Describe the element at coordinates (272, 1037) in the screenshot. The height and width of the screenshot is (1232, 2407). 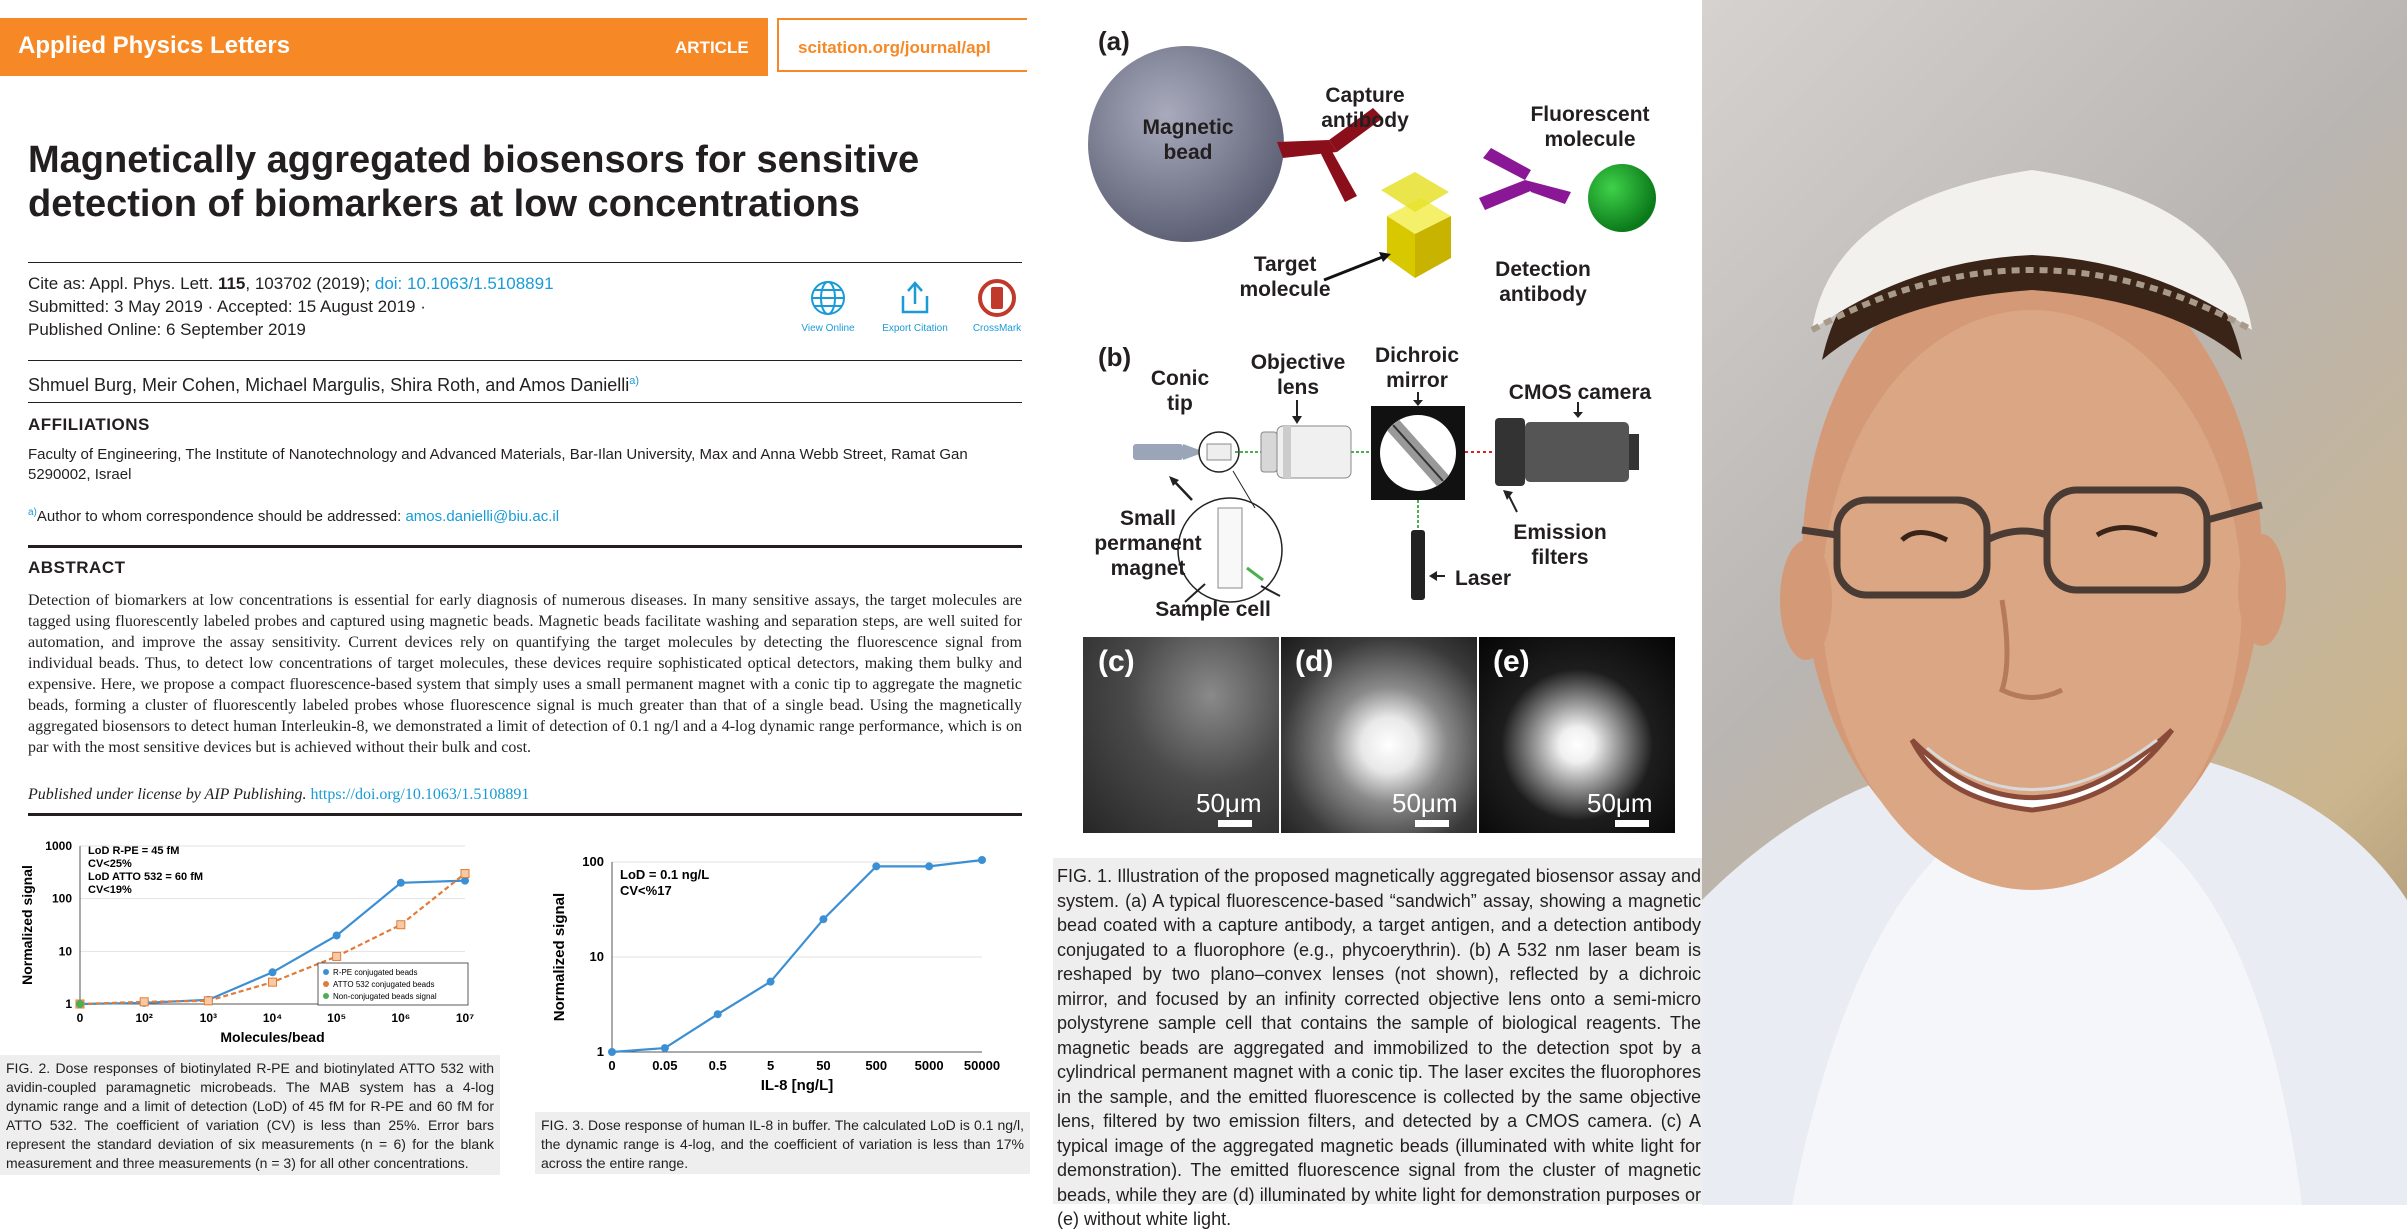
I see `x-axis-label: Molecules/bead` at that location.